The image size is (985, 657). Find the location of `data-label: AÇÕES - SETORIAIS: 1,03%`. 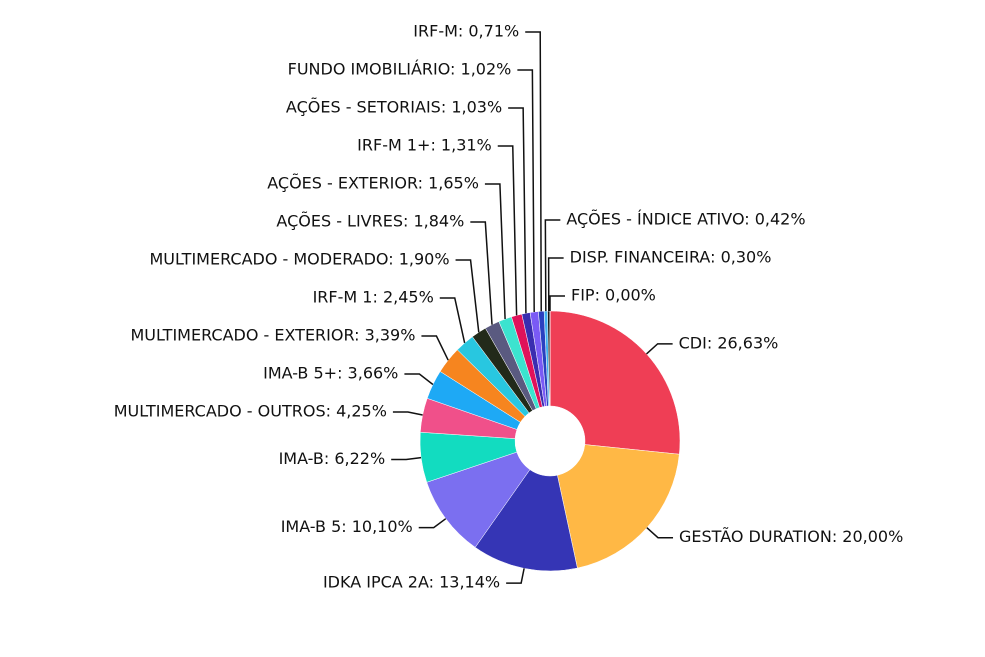

data-label: AÇÕES - SETORIAIS: 1,03% is located at coordinates (394, 107).